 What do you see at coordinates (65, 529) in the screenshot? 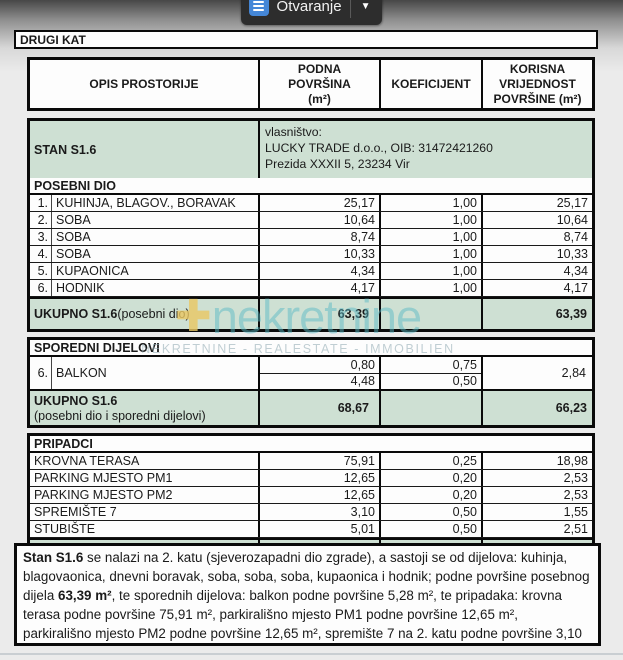
I see `room-name: STUBIŠTE` at bounding box center [65, 529].